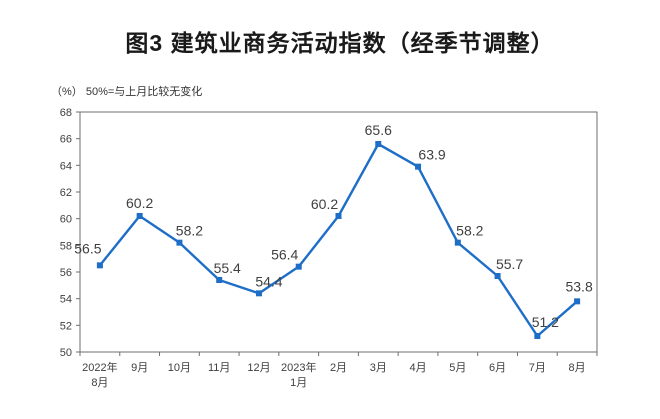 The image size is (660, 419). What do you see at coordinates (545, 322) in the screenshot?
I see `data-point-label: 51.2` at bounding box center [545, 322].